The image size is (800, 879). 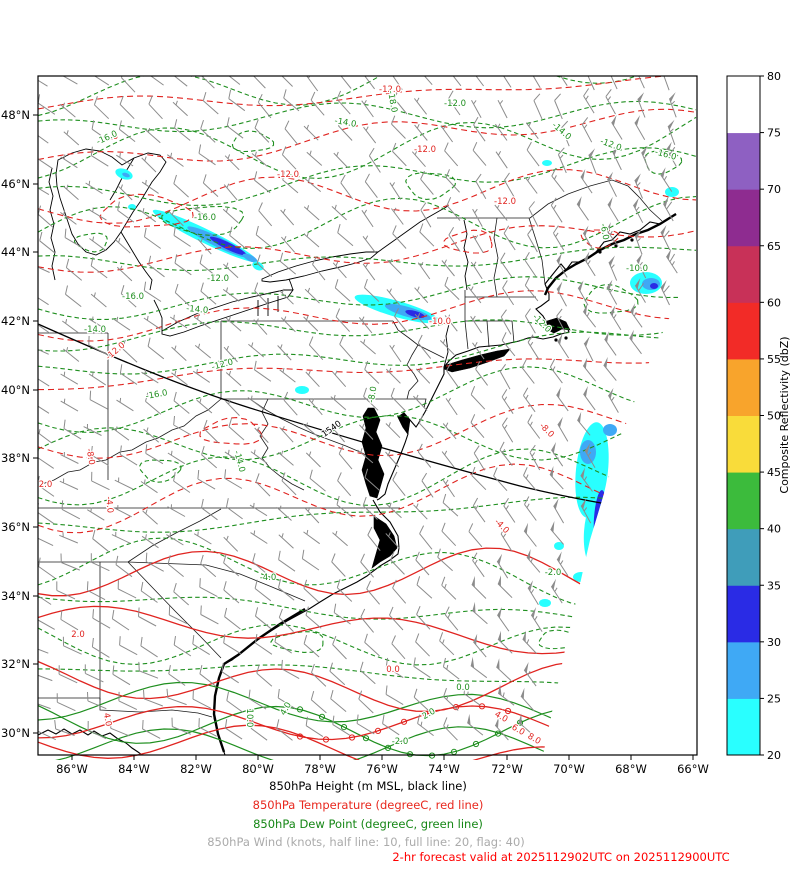 I want to click on lat-tick-label: 46°N, so click(x=15, y=184).